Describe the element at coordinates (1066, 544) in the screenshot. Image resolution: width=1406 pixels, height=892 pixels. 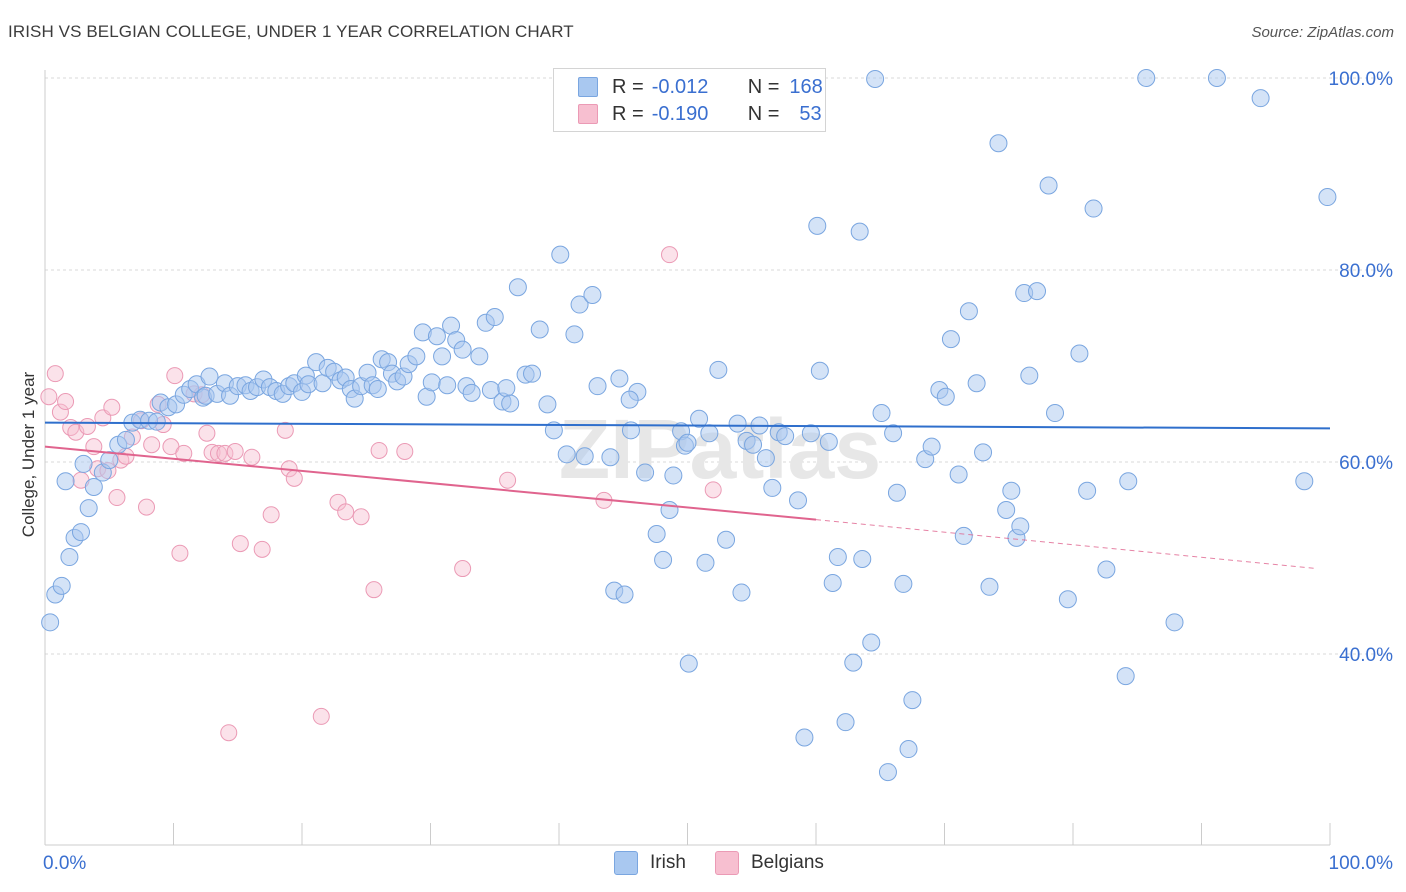
I see `belgians-trend-extension` at that location.